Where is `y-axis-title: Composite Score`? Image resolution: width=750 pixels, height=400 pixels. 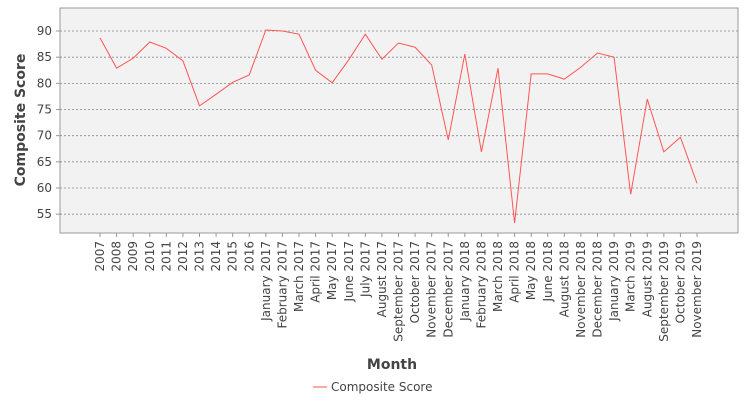
y-axis-title: Composite Score is located at coordinates (21, 120).